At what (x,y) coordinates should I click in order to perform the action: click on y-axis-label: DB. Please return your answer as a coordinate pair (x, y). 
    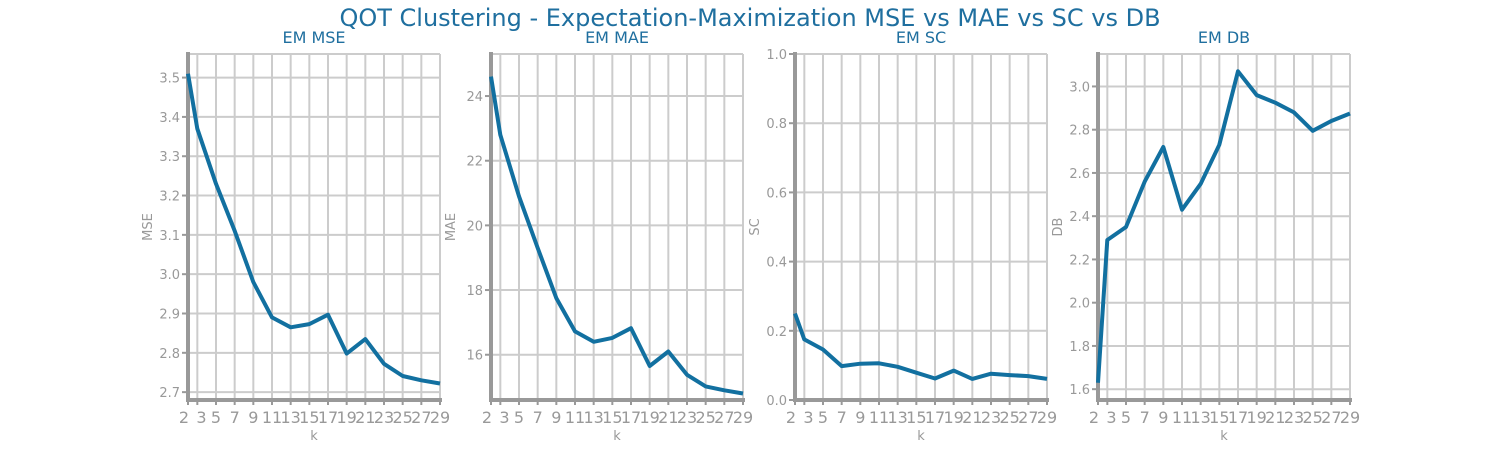
    Looking at the image, I should click on (1058, 227).